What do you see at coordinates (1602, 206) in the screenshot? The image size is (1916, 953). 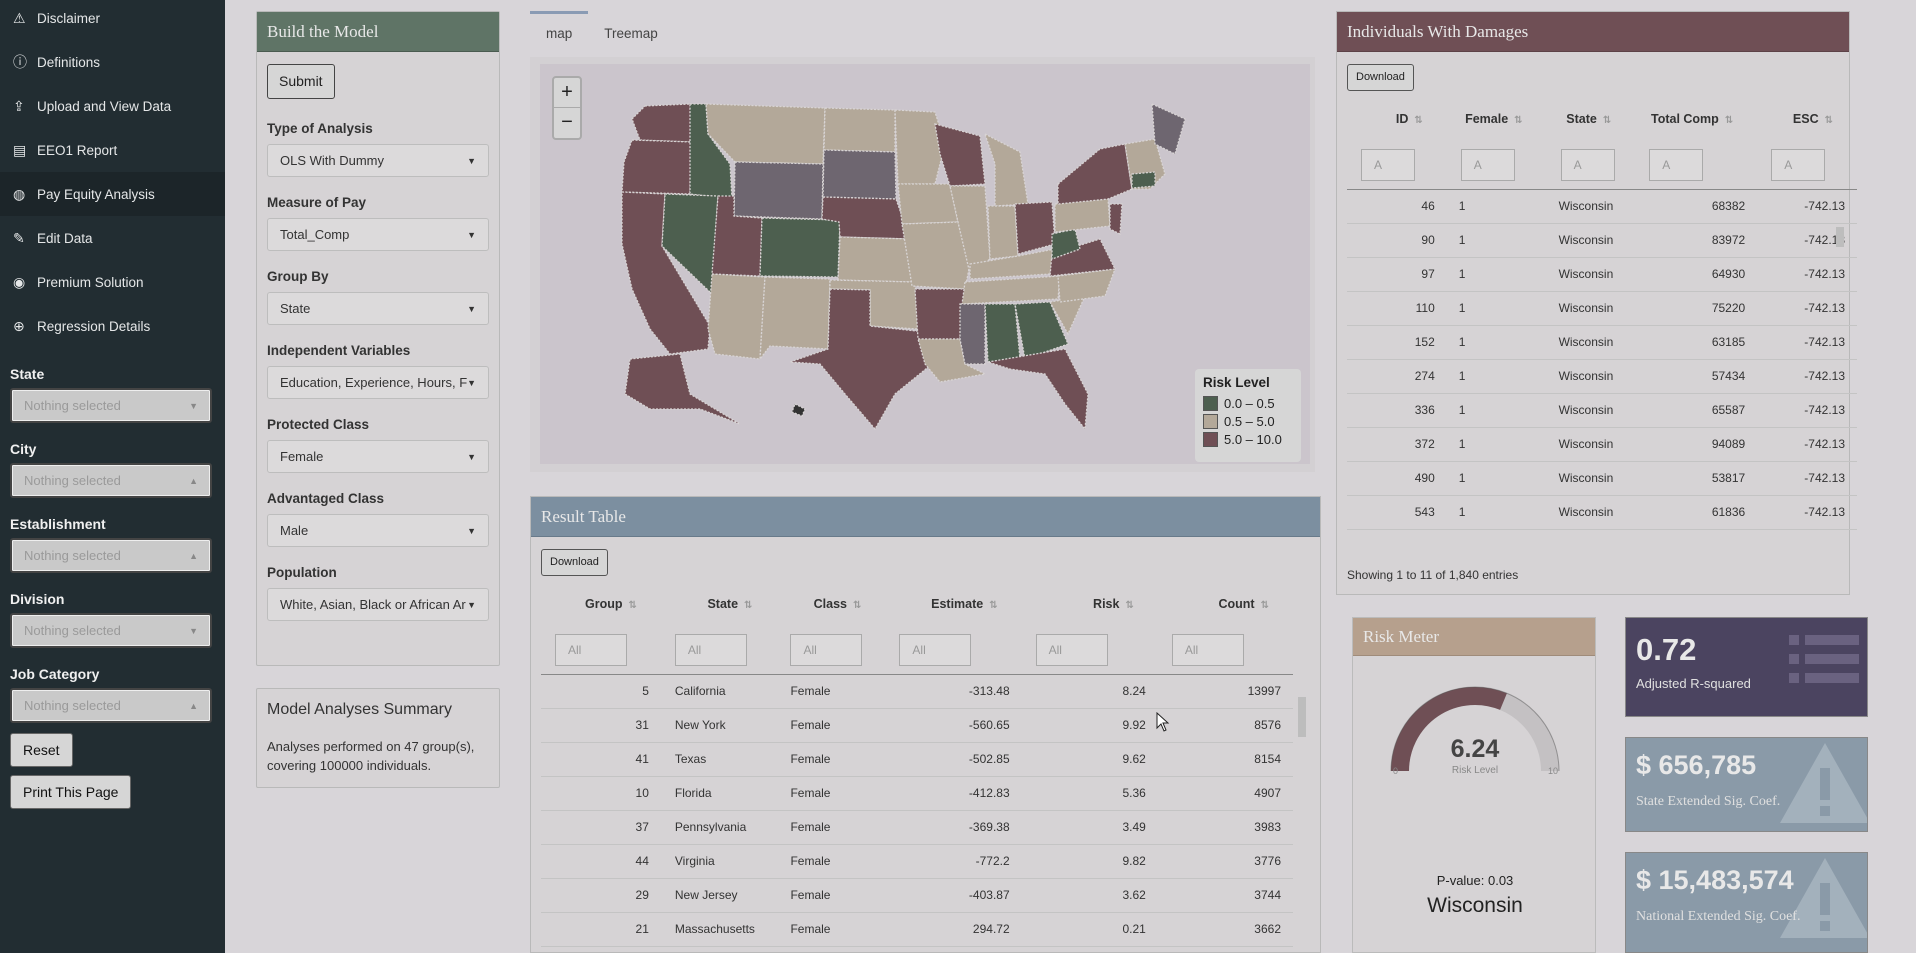 I see `table-row: 46 1 Wisconsin 68382 -742.13` at bounding box center [1602, 206].